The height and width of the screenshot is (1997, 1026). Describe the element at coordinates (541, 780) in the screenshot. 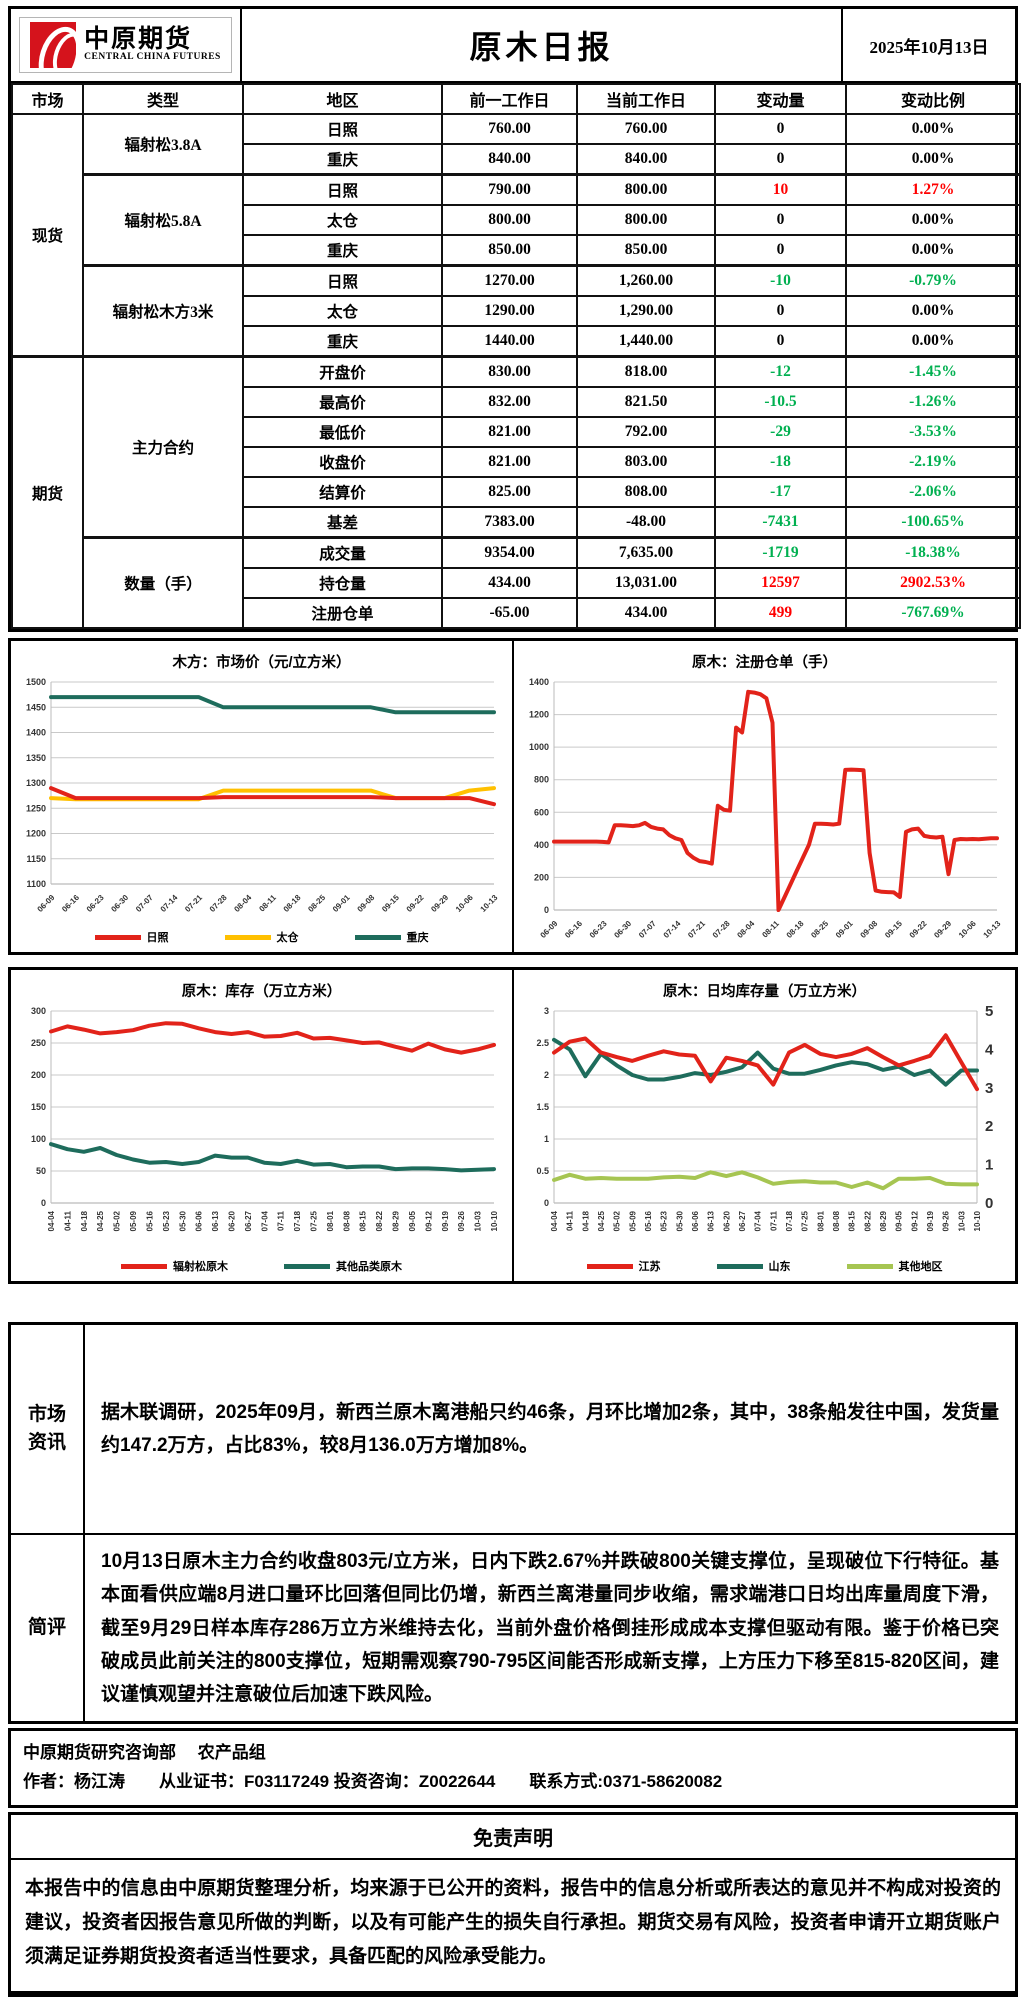

I see `axis-label: 800` at that location.